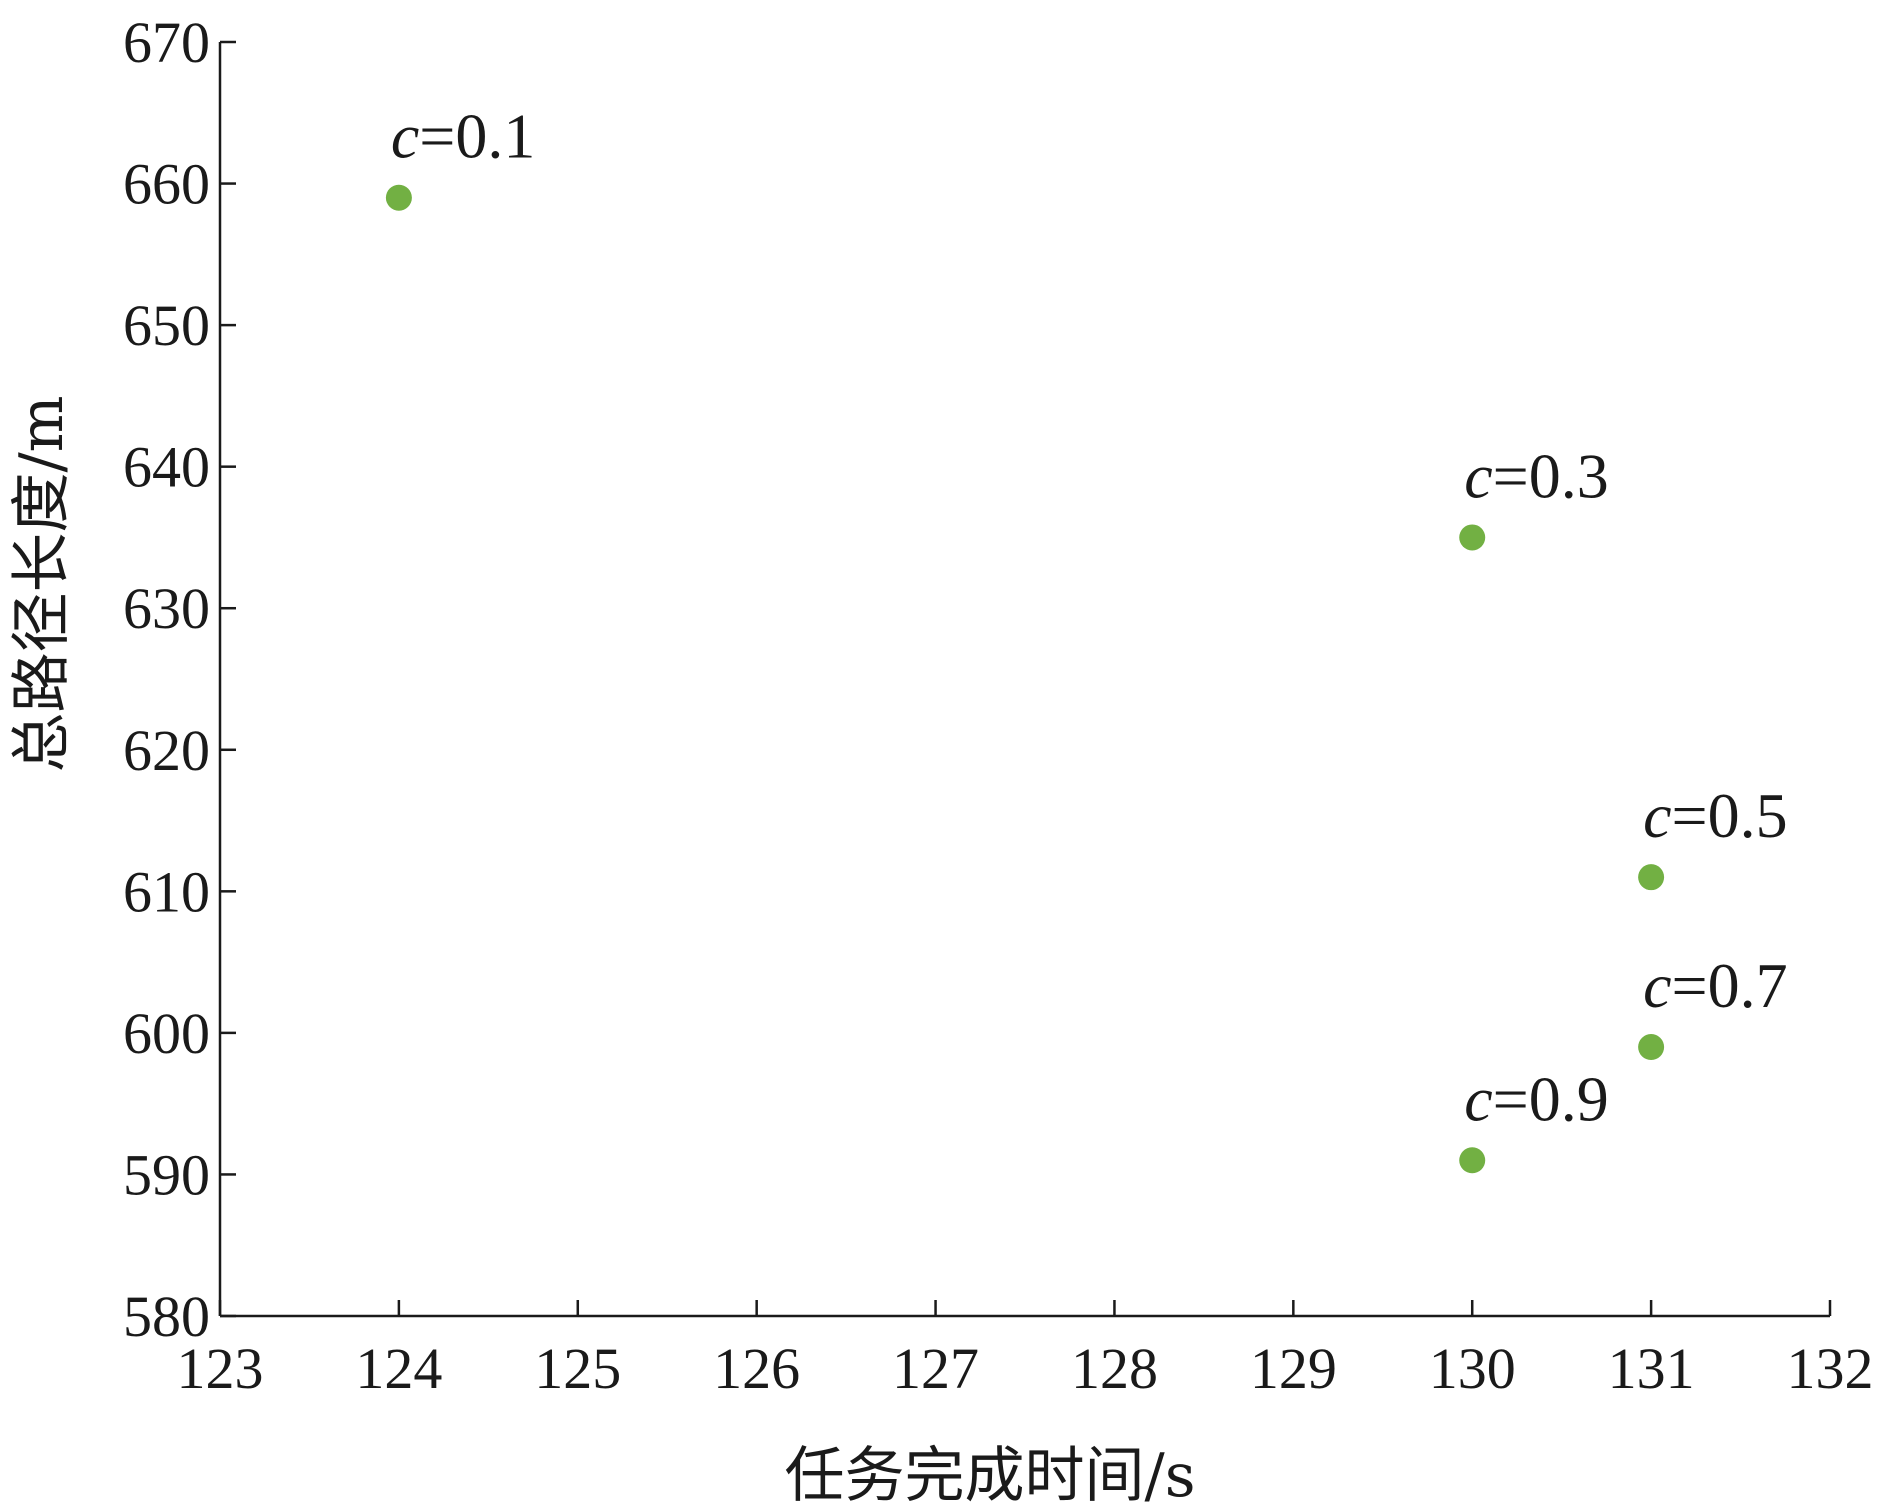 This screenshot has height=1509, width=1890. I want to click on y-tick-label: 590, so click(166, 1174).